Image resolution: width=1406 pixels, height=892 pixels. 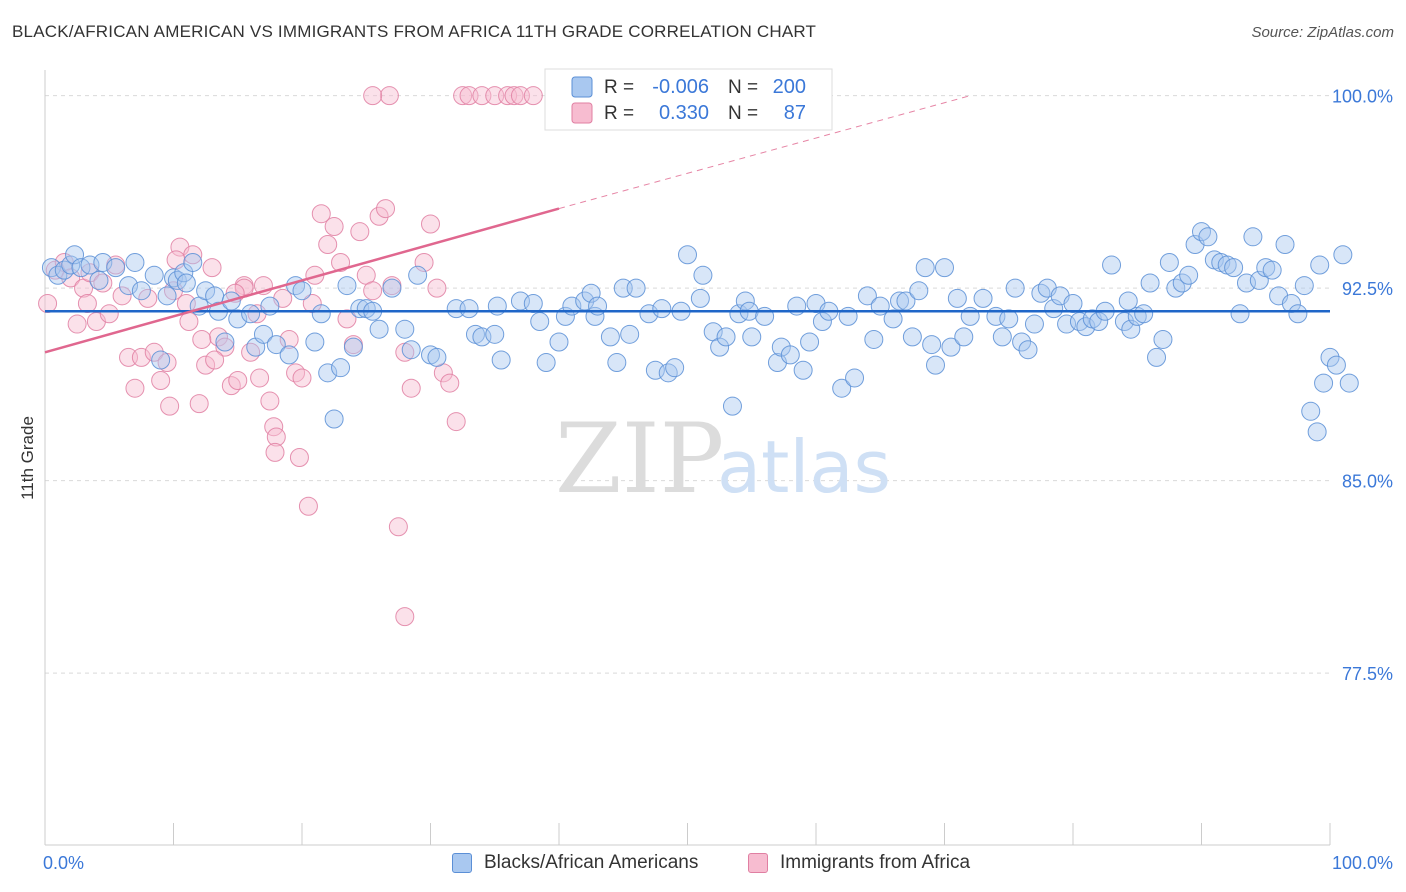 I want to click on legend-r-label-1: R =, so click(x=619, y=87).